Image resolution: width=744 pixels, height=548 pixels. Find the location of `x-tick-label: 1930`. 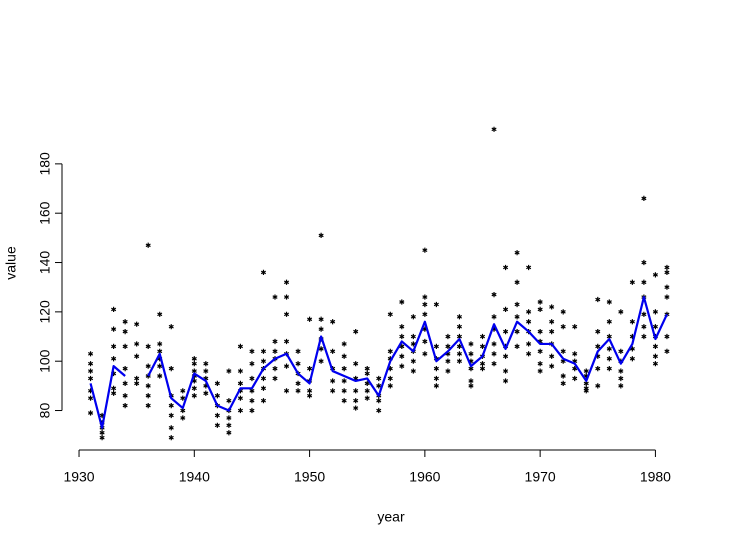

x-tick-label: 1930 is located at coordinates (78, 477).